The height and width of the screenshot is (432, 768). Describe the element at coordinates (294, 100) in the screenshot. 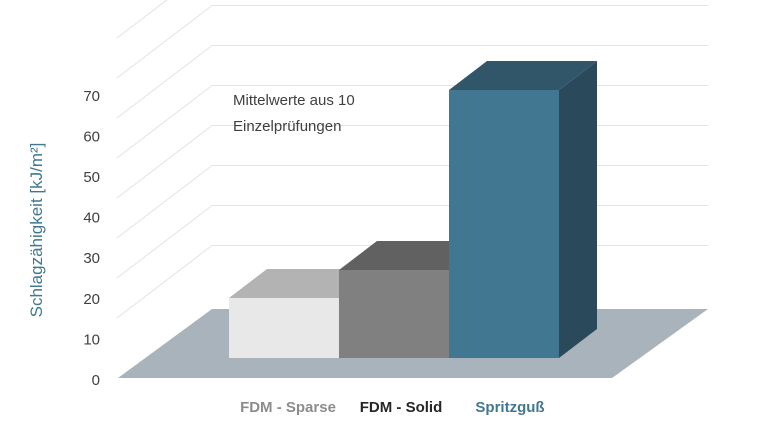

I see `annotation-line-1: Mittelwerte aus 10` at that location.